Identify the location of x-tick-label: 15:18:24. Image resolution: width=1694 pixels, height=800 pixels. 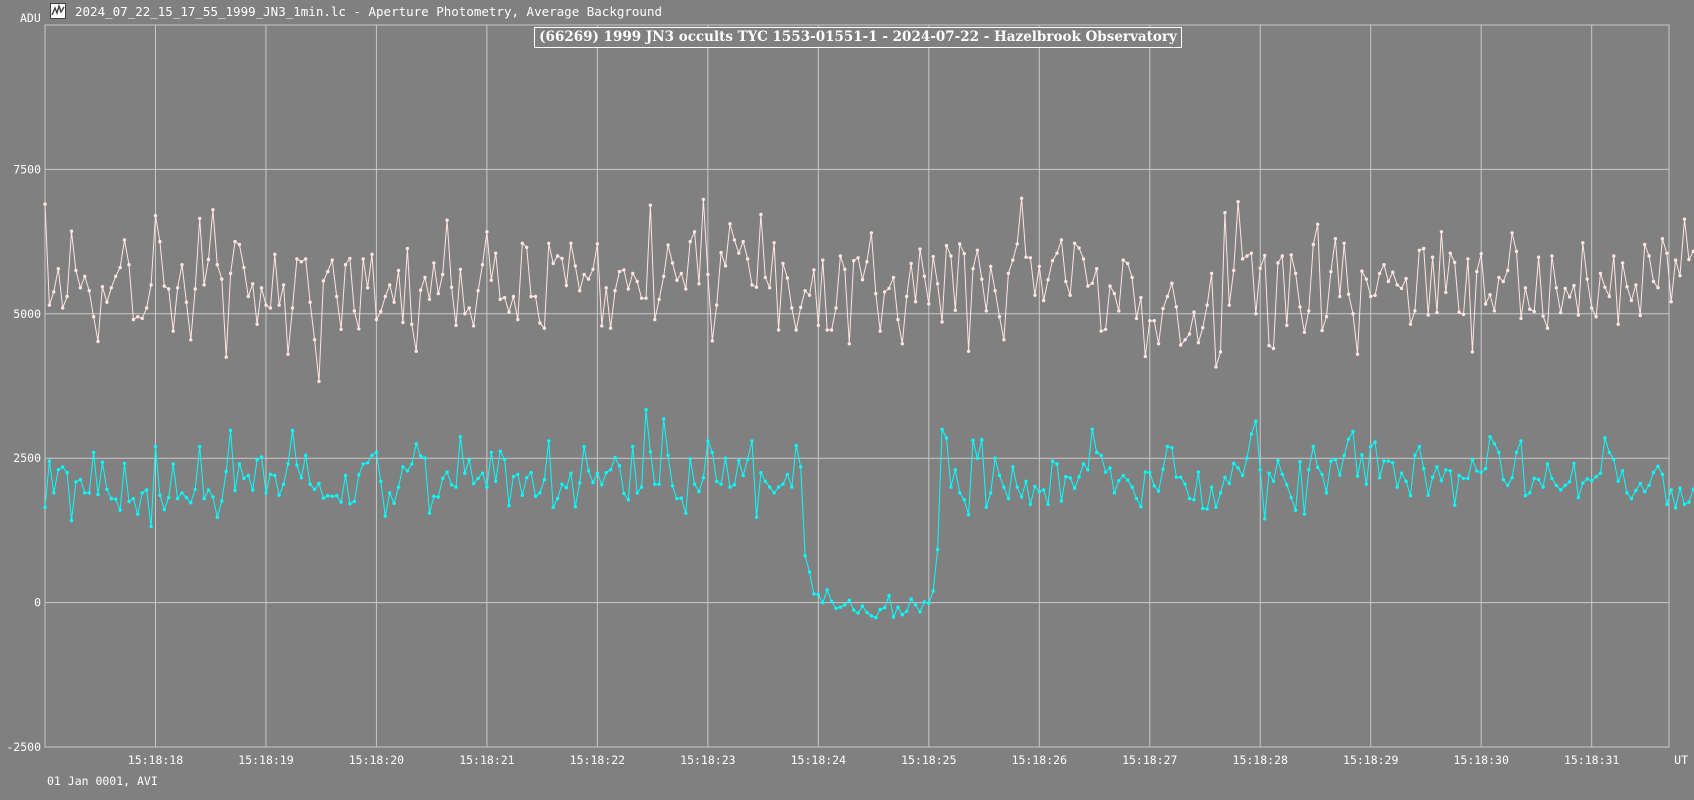
(818, 760).